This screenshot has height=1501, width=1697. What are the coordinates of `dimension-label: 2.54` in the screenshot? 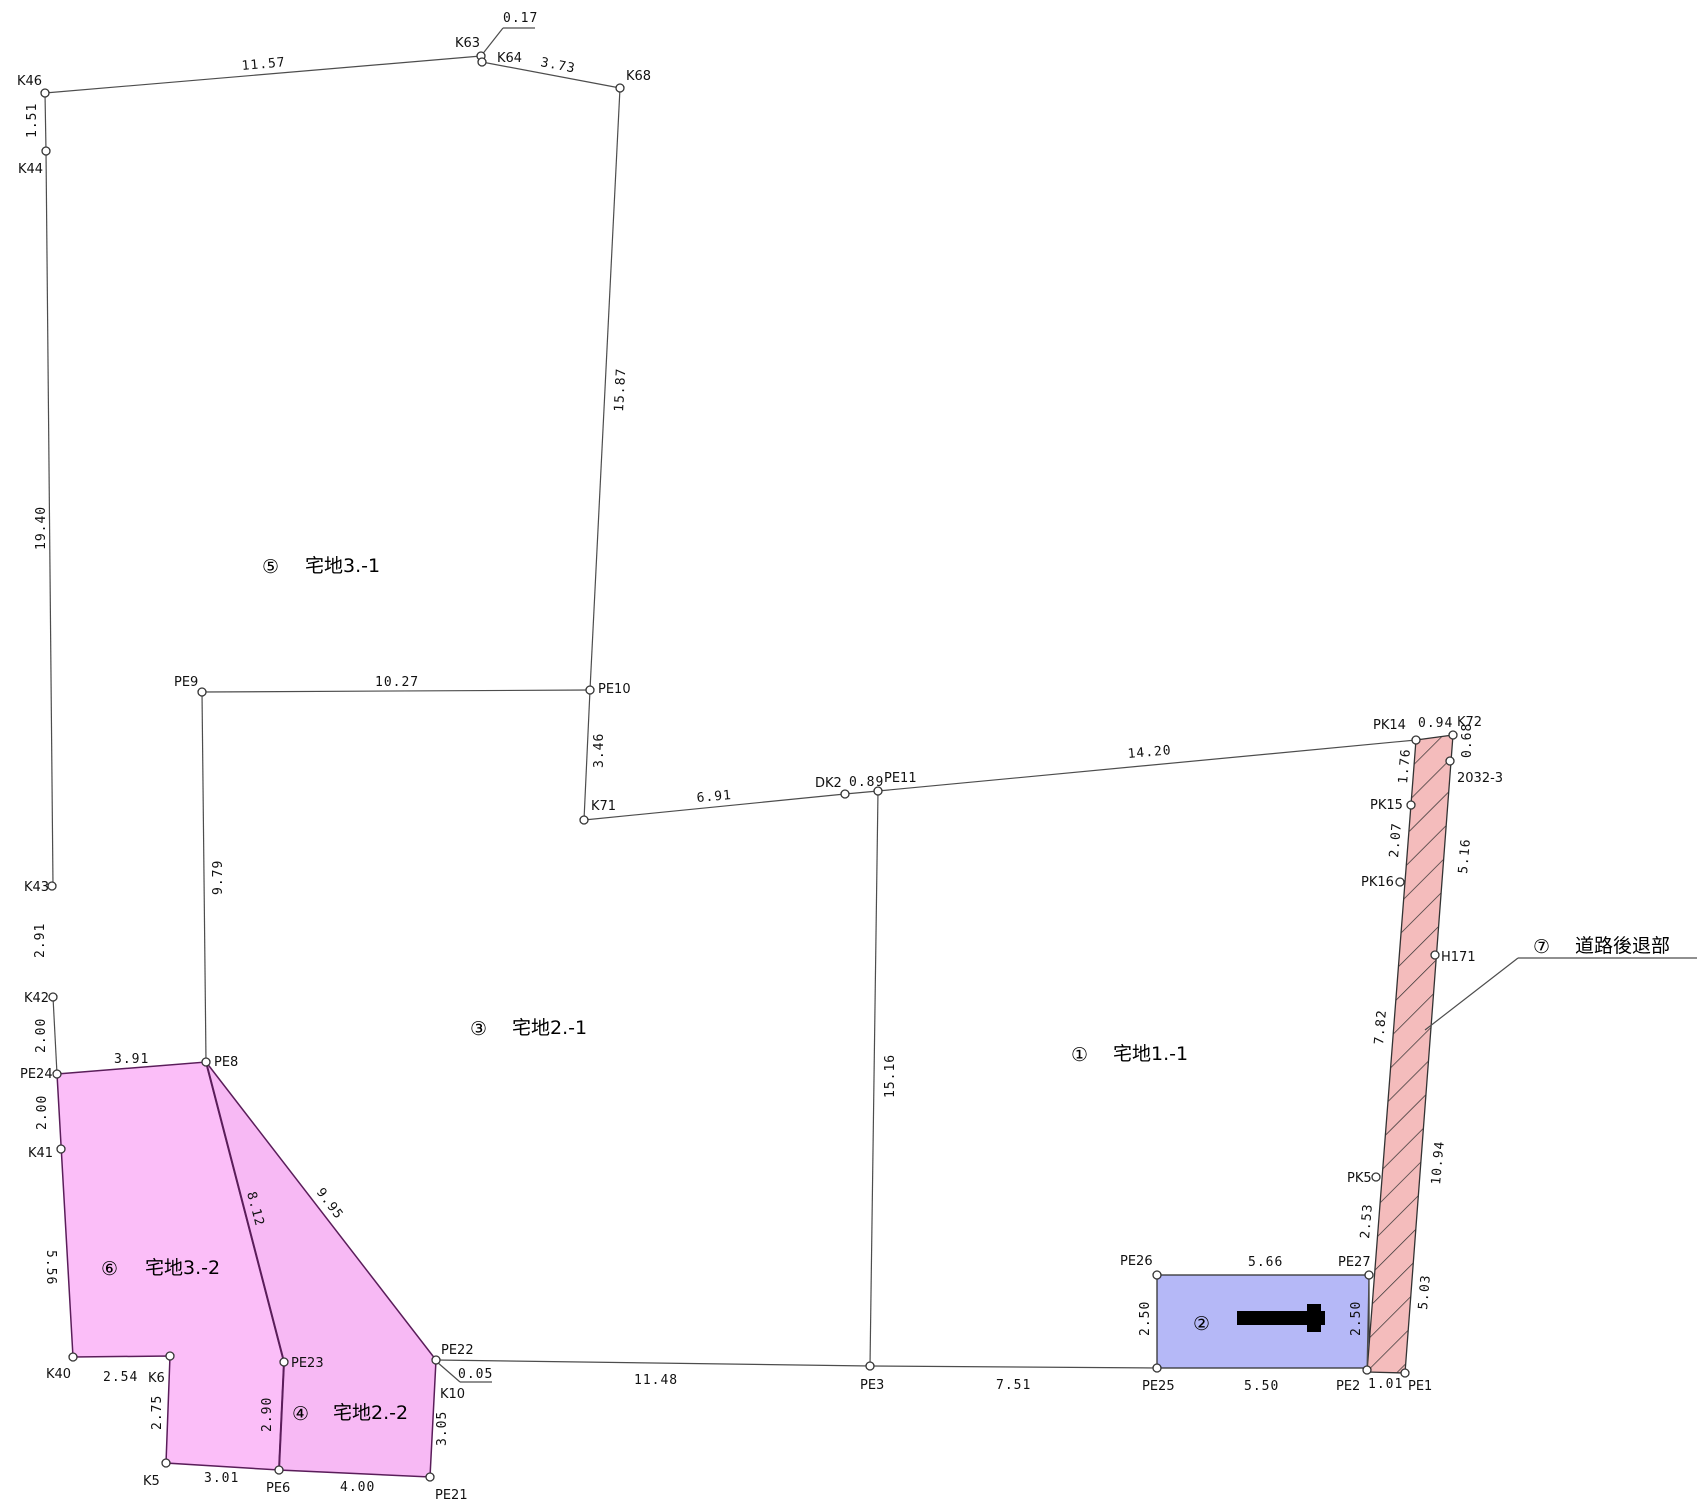 It's located at (120, 1377).